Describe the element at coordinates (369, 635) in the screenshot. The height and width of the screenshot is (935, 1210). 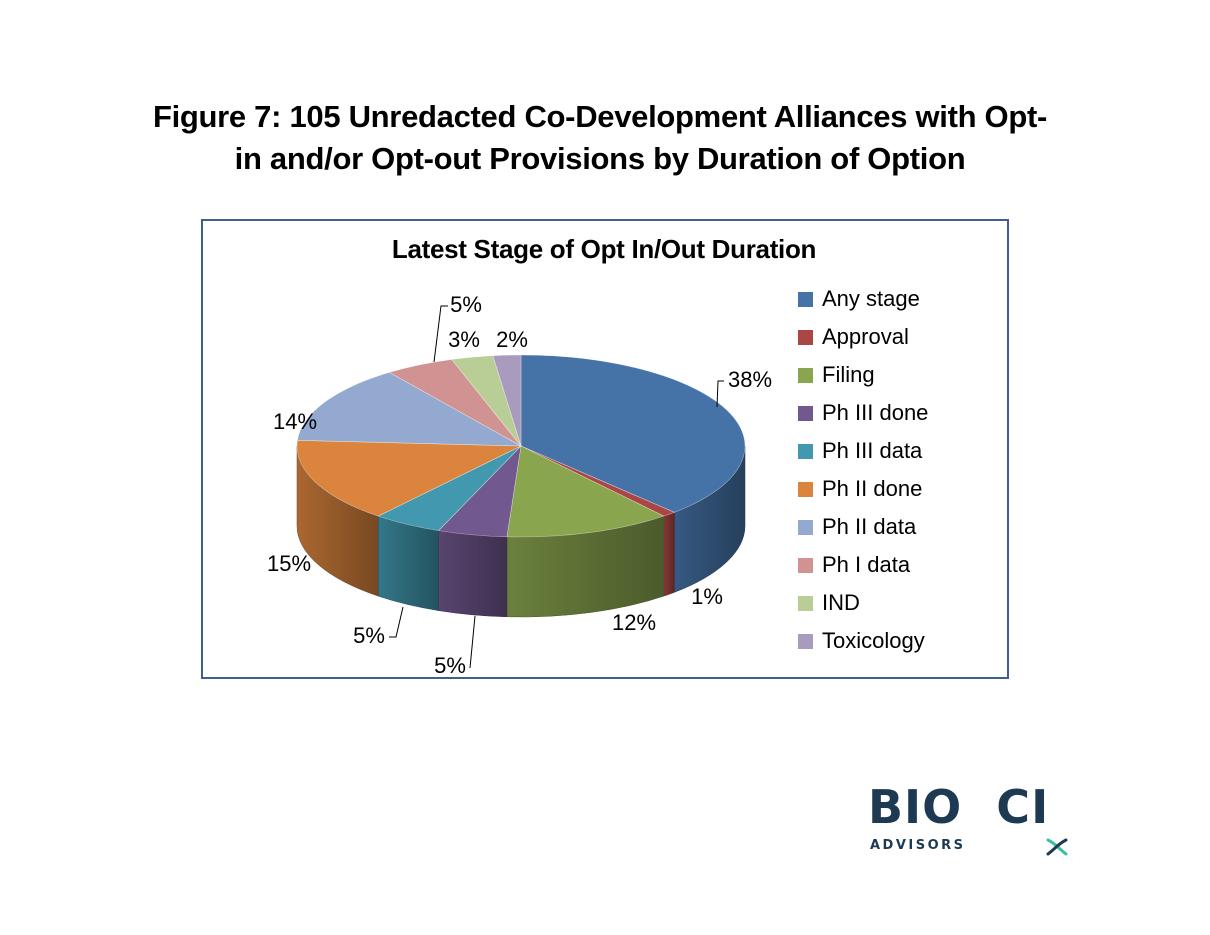
I see `data-label-ph-iii-data: 5%` at that location.